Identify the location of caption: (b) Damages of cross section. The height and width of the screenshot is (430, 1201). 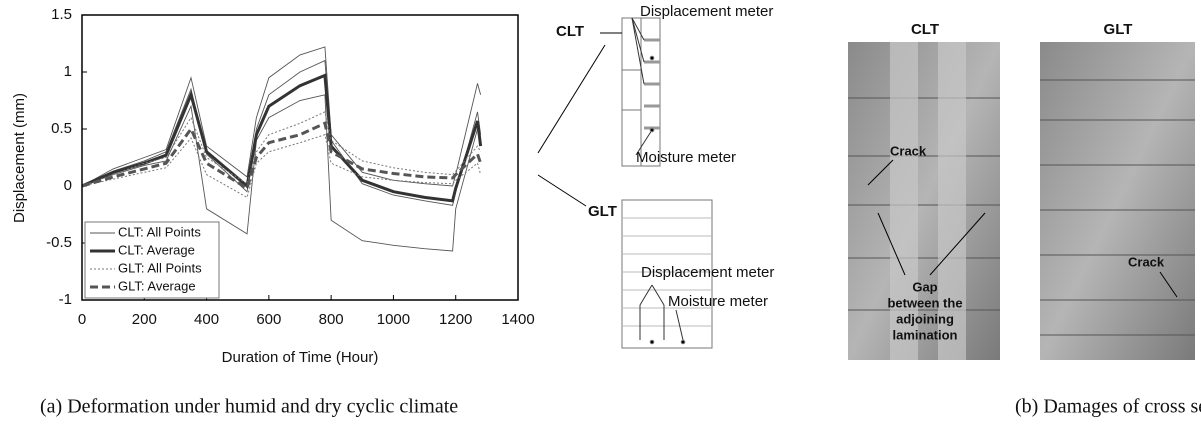
(1108, 407).